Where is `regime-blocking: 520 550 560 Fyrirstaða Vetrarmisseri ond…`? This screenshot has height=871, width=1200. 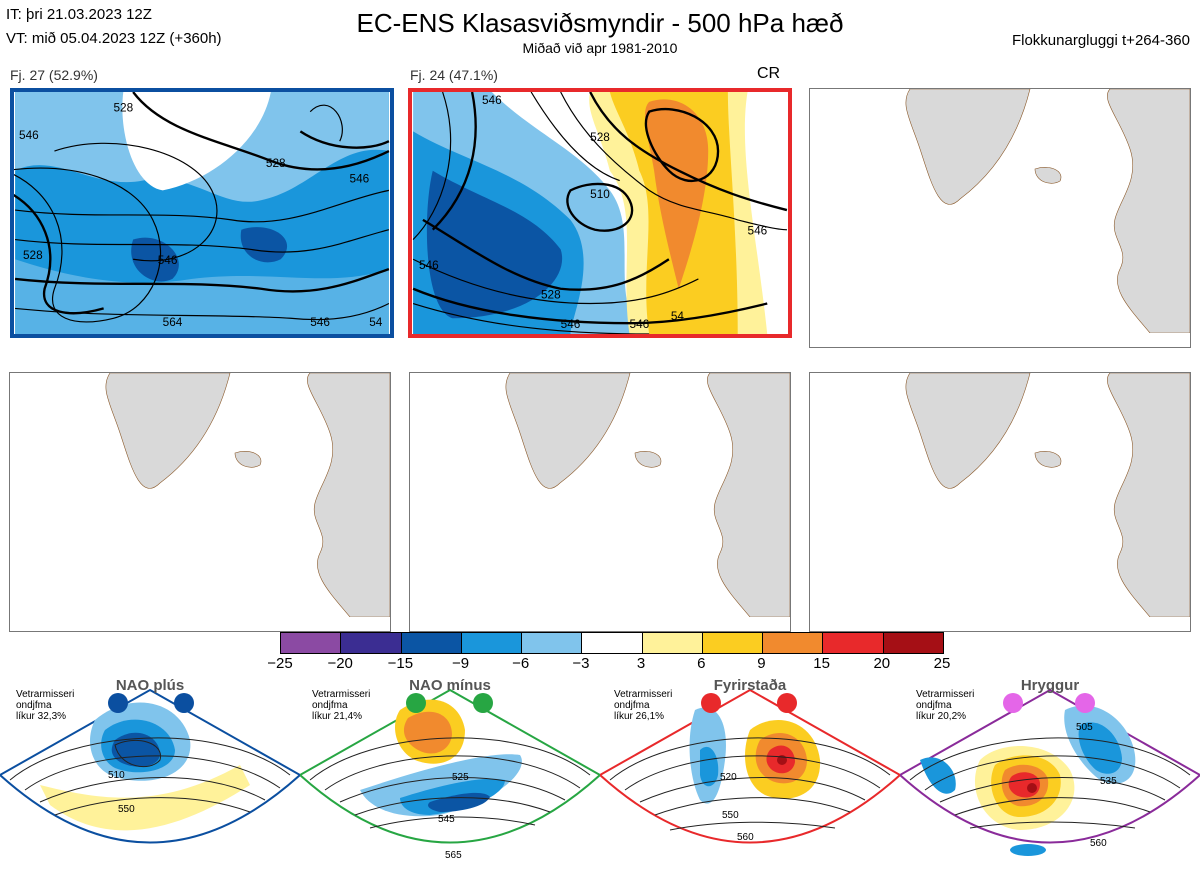 regime-blocking: 520 550 560 Fyrirstaða Vetrarmisseri ond… is located at coordinates (750, 773).